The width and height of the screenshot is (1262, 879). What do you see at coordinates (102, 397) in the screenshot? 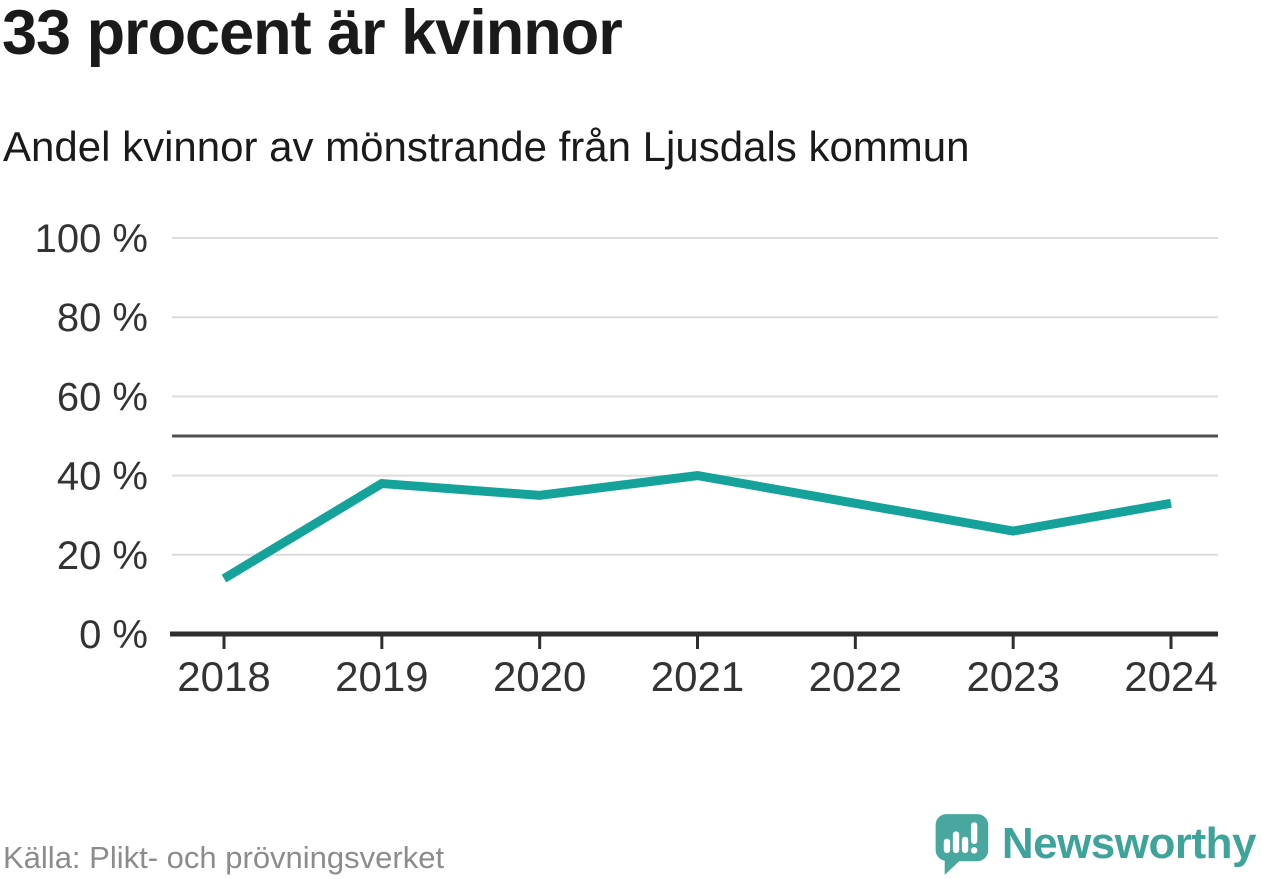
I see `y-tick-label: 60 %` at bounding box center [102, 397].